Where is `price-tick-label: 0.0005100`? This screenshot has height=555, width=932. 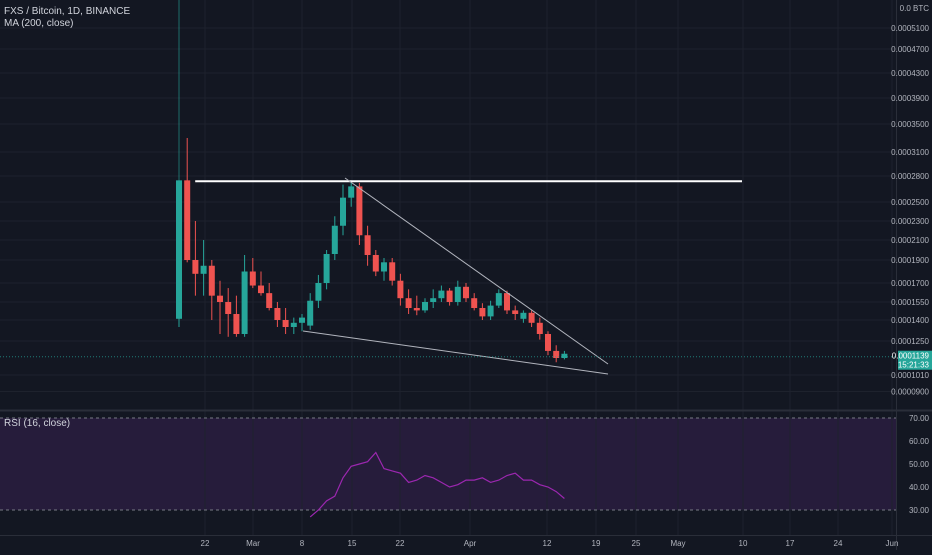
price-tick-label: 0.0005100 is located at coordinates (910, 28).